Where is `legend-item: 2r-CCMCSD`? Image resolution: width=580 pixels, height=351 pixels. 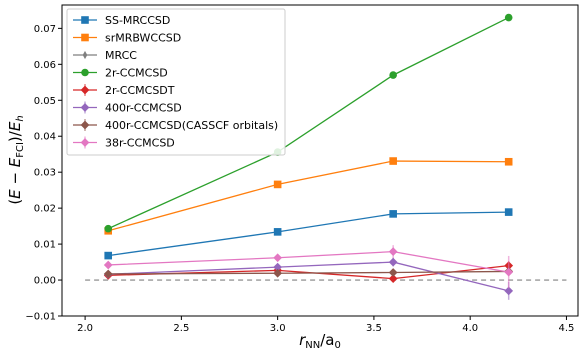 legend-item: 2r-CCMCSD is located at coordinates (120, 73).